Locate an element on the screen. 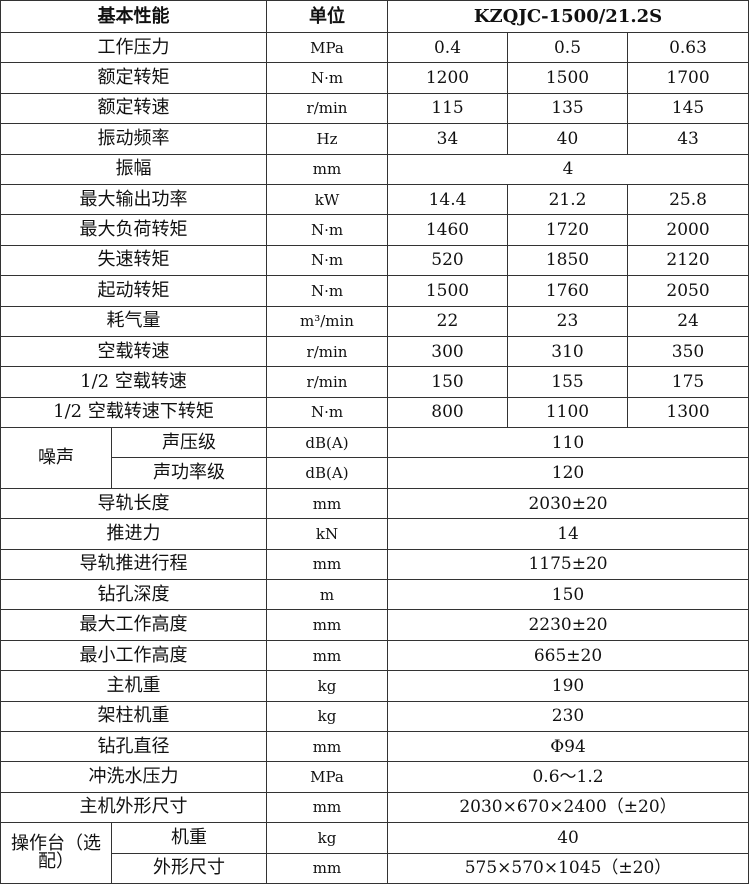 The height and width of the screenshot is (884, 750). row-label: 主机重 is located at coordinates (133, 686).